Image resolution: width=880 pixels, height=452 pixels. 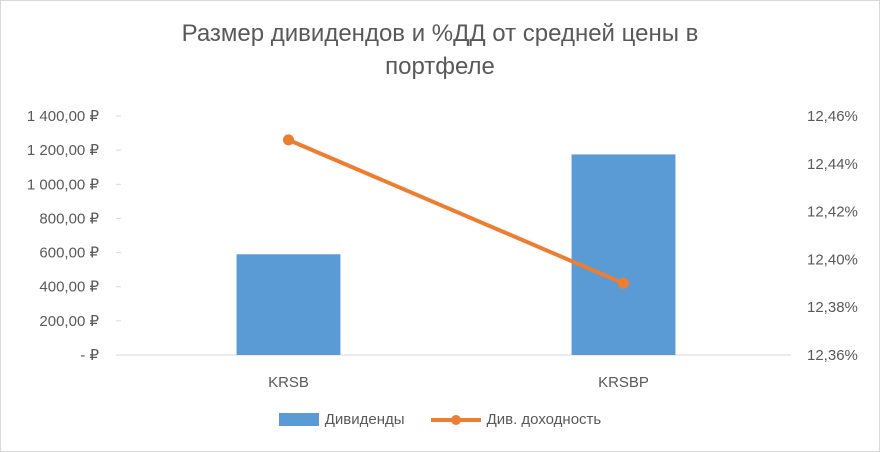 I want to click on y-left-tick-label: 200,00 ₽, so click(x=69, y=321).